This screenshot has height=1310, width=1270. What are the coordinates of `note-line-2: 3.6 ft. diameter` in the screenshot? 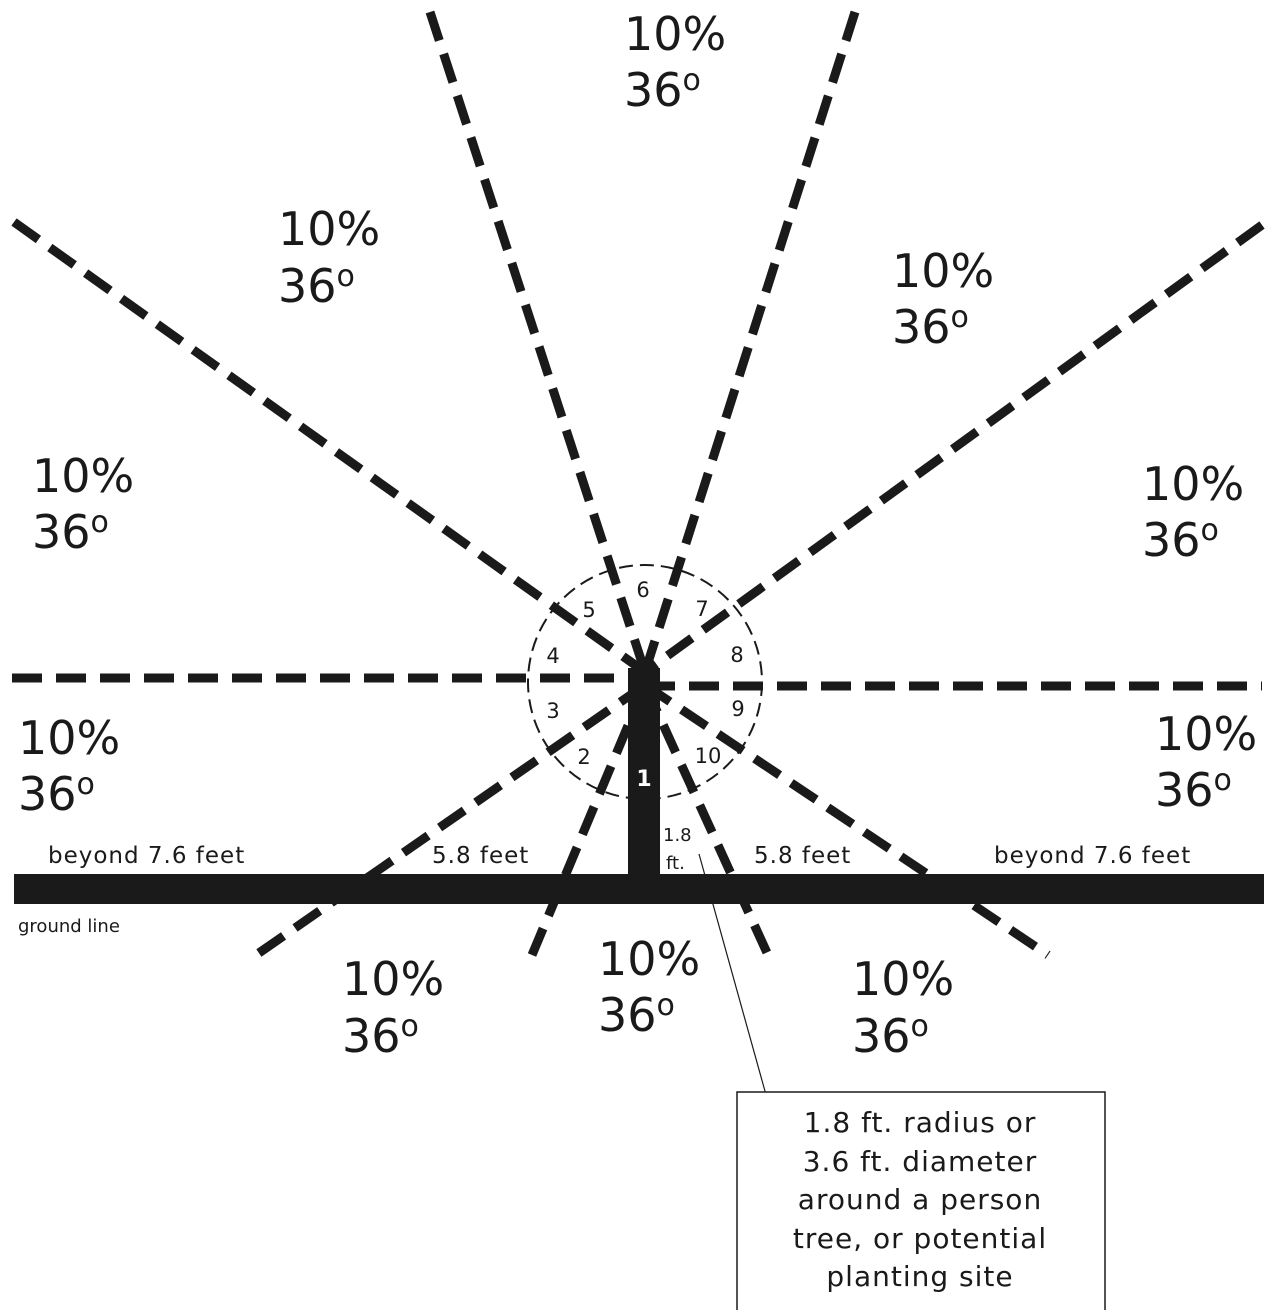 It's located at (920, 1161).